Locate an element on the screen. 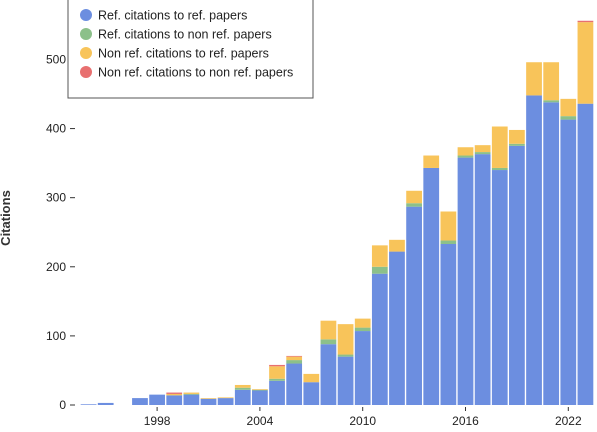 The image size is (597, 432). x-tick-label-2004: 2004 is located at coordinates (260, 421).